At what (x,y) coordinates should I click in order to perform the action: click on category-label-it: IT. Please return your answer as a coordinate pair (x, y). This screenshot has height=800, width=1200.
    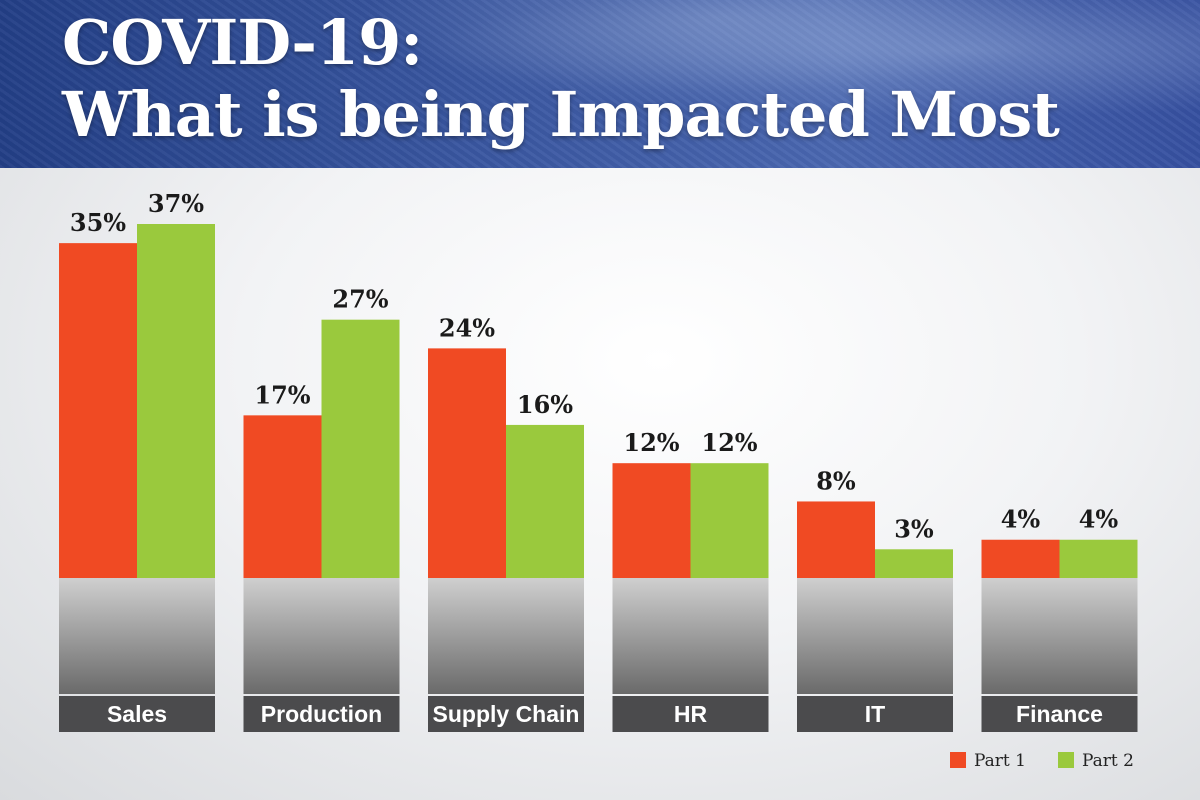
    Looking at the image, I should click on (875, 714).